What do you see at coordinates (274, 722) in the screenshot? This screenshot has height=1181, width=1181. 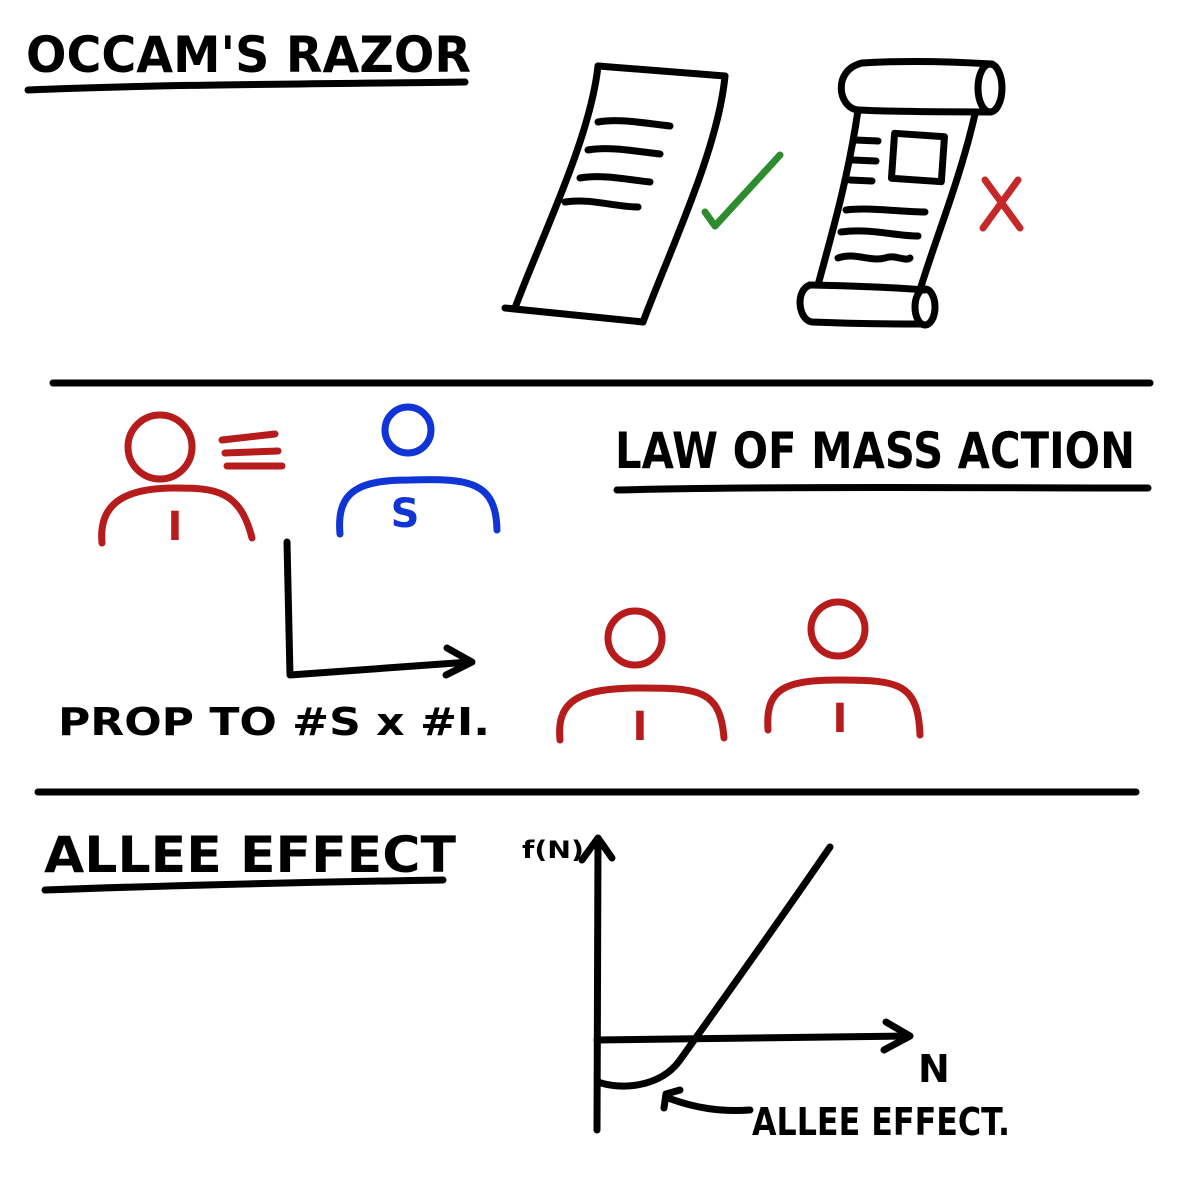 I see `mass-action-caption: PROP TO #S x #I.` at bounding box center [274, 722].